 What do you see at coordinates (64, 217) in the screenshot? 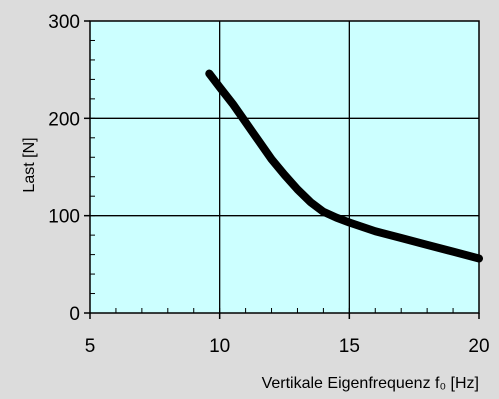
I see `y-tick-label: 100` at bounding box center [64, 217].